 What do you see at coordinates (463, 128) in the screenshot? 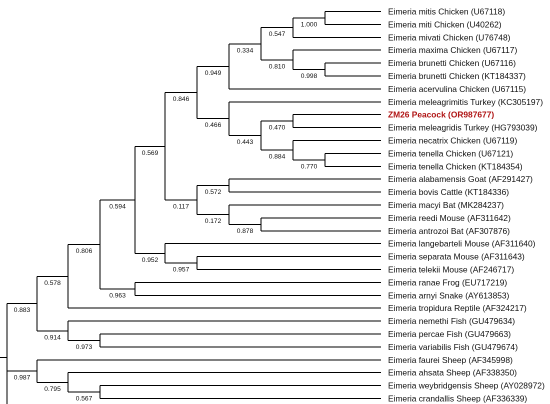
I see `taxon-label: Eimeria meleagridis Turkey (HG793039)` at bounding box center [463, 128].